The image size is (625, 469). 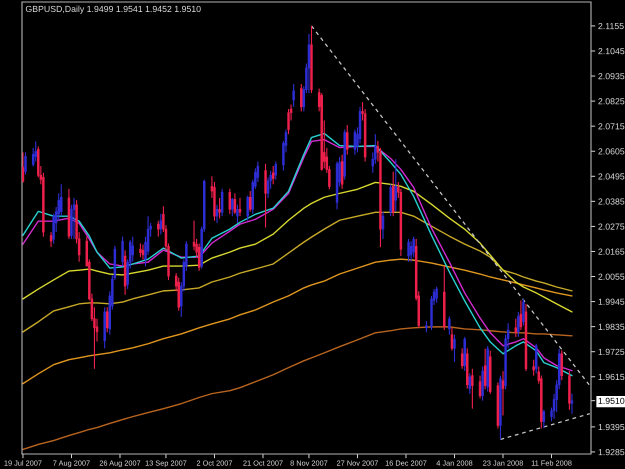 What do you see at coordinates (611, 401) in the screenshot?
I see `y-tick-label: 1.9510` at bounding box center [611, 401].